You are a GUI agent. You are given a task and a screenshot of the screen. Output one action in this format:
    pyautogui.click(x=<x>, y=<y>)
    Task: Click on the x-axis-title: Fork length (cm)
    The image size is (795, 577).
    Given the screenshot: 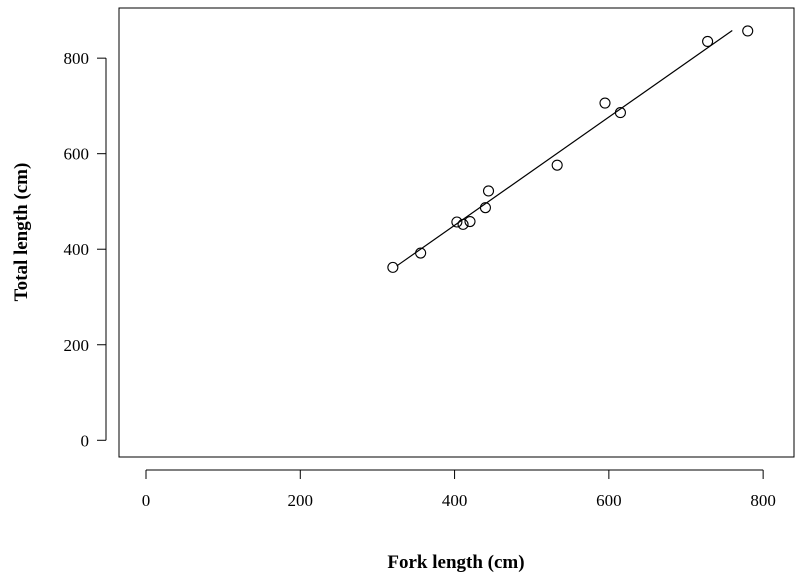 What is the action you would take?
    pyautogui.click(x=455, y=562)
    